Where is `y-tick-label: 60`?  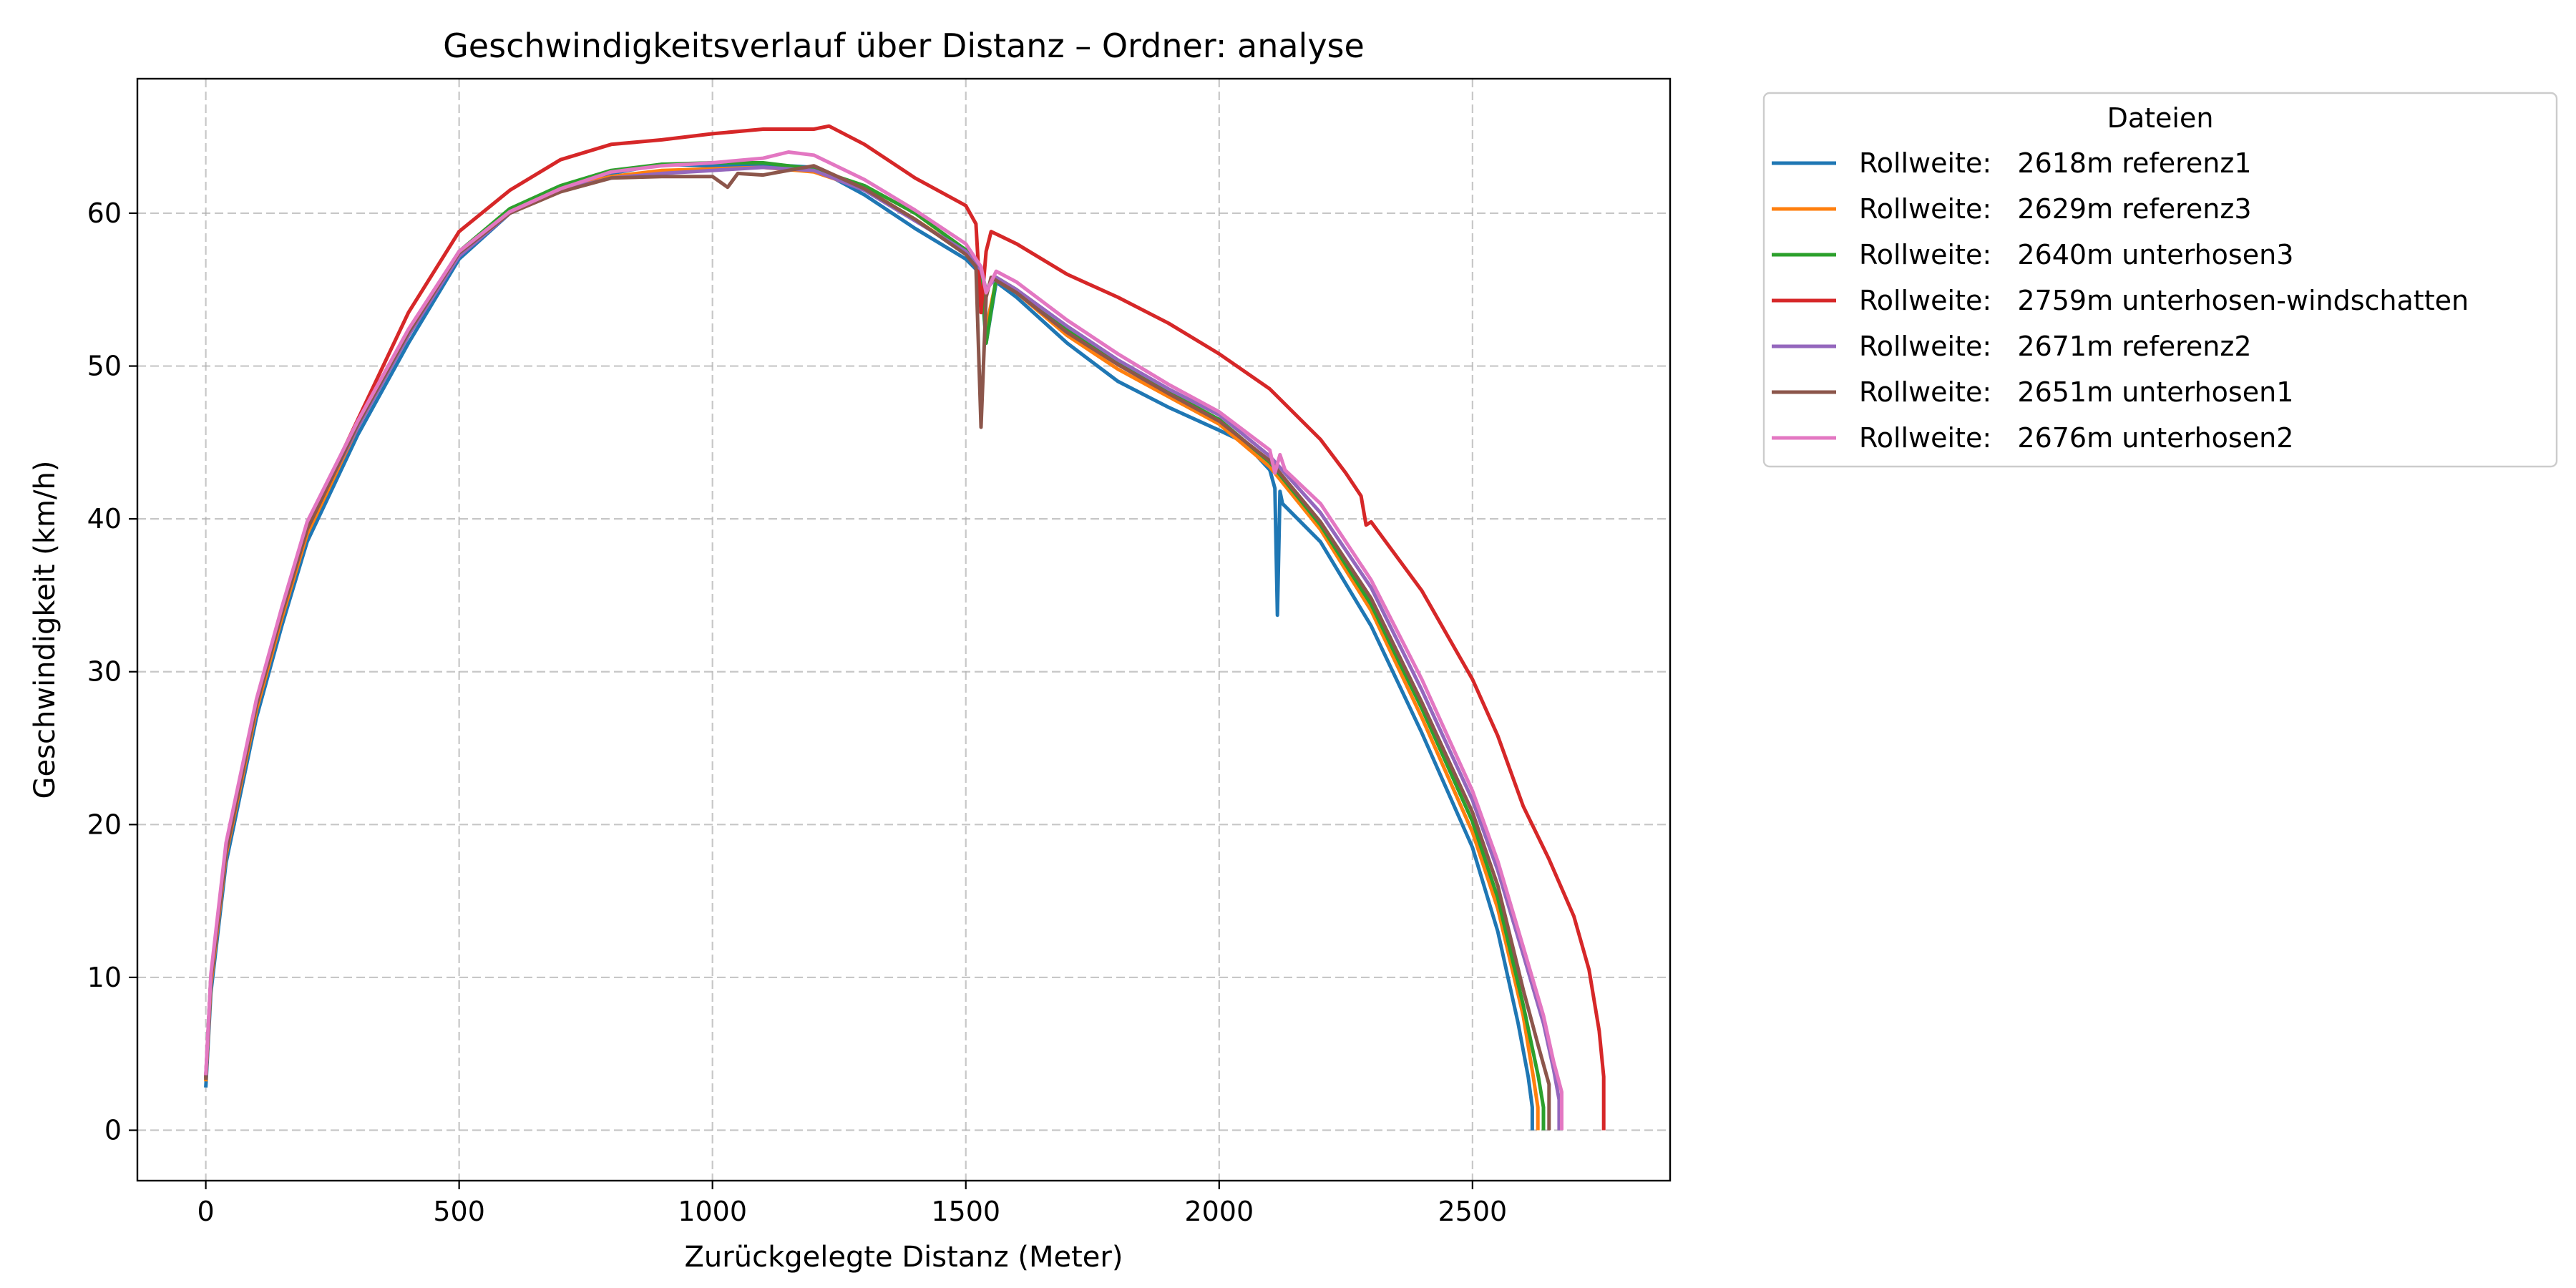
y-tick-label: 60 is located at coordinates (104, 213).